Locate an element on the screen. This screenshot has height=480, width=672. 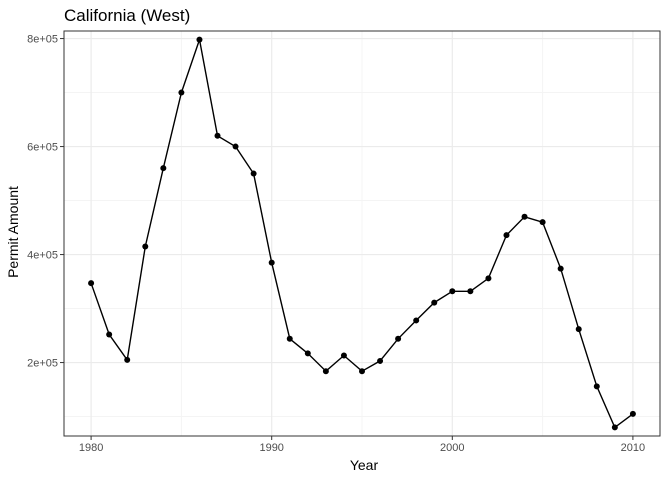
y-axis-title: Permit Amount is located at coordinates (13, 232).